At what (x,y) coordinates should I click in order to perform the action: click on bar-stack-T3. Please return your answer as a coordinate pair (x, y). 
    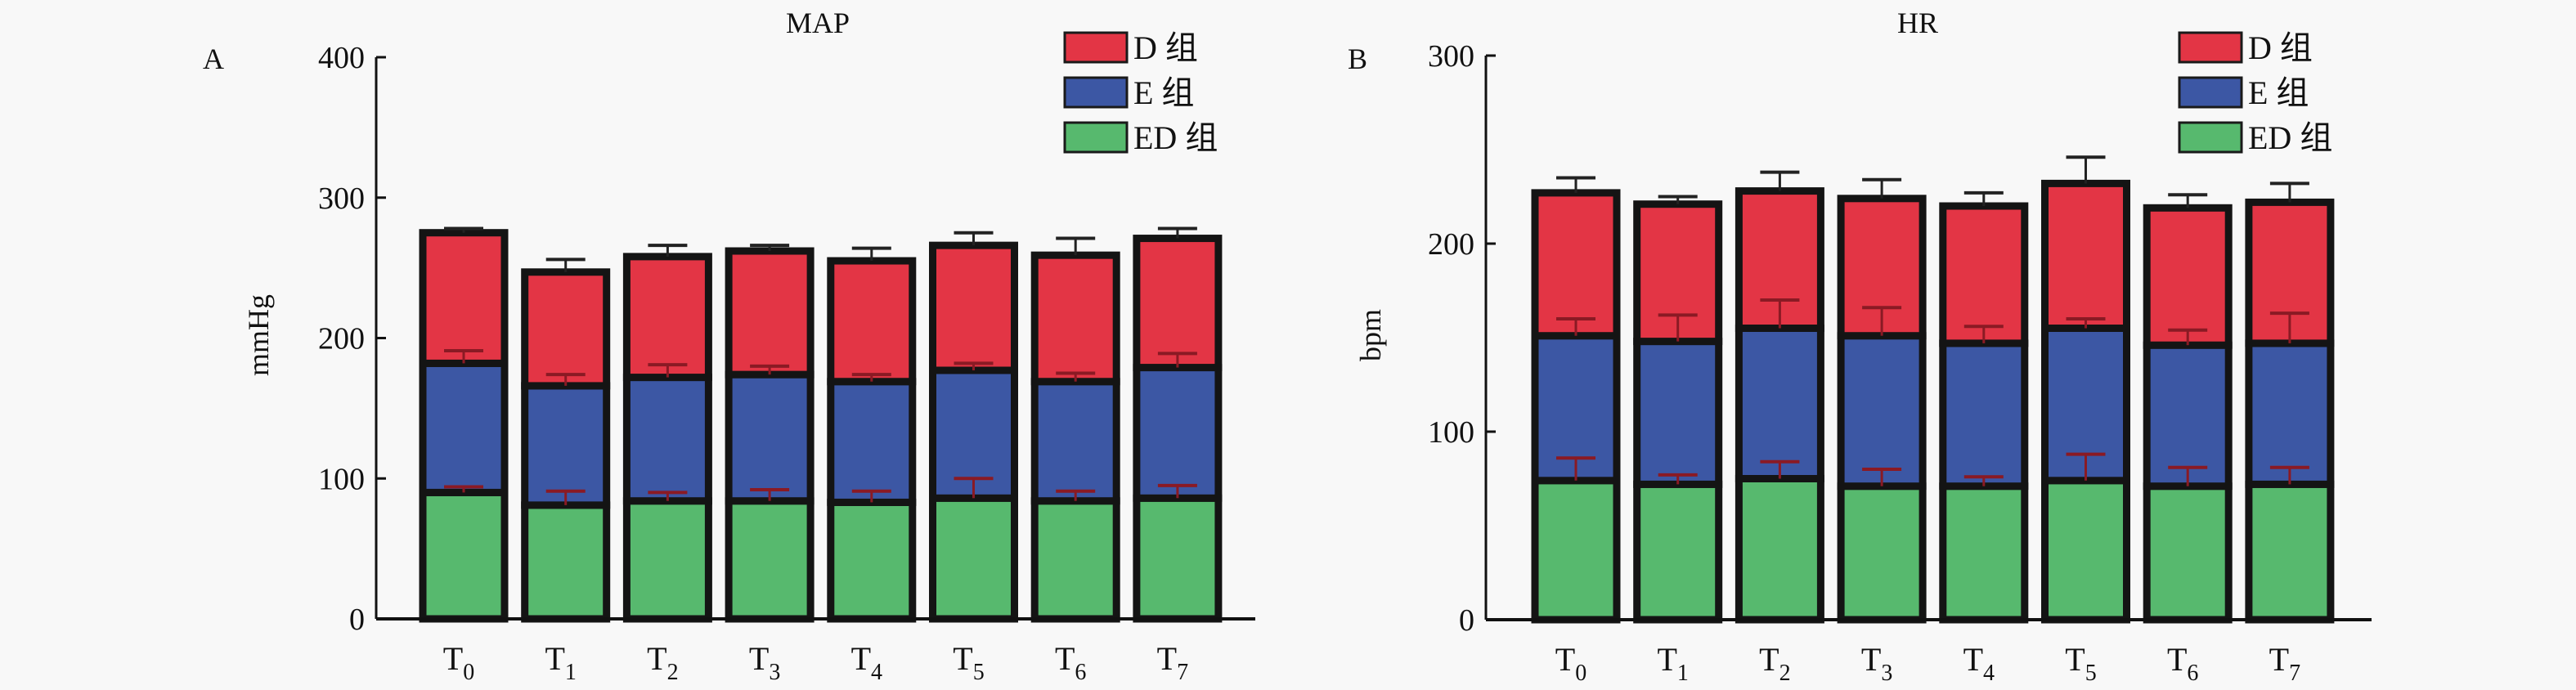
    Looking at the image, I should click on (1882, 400).